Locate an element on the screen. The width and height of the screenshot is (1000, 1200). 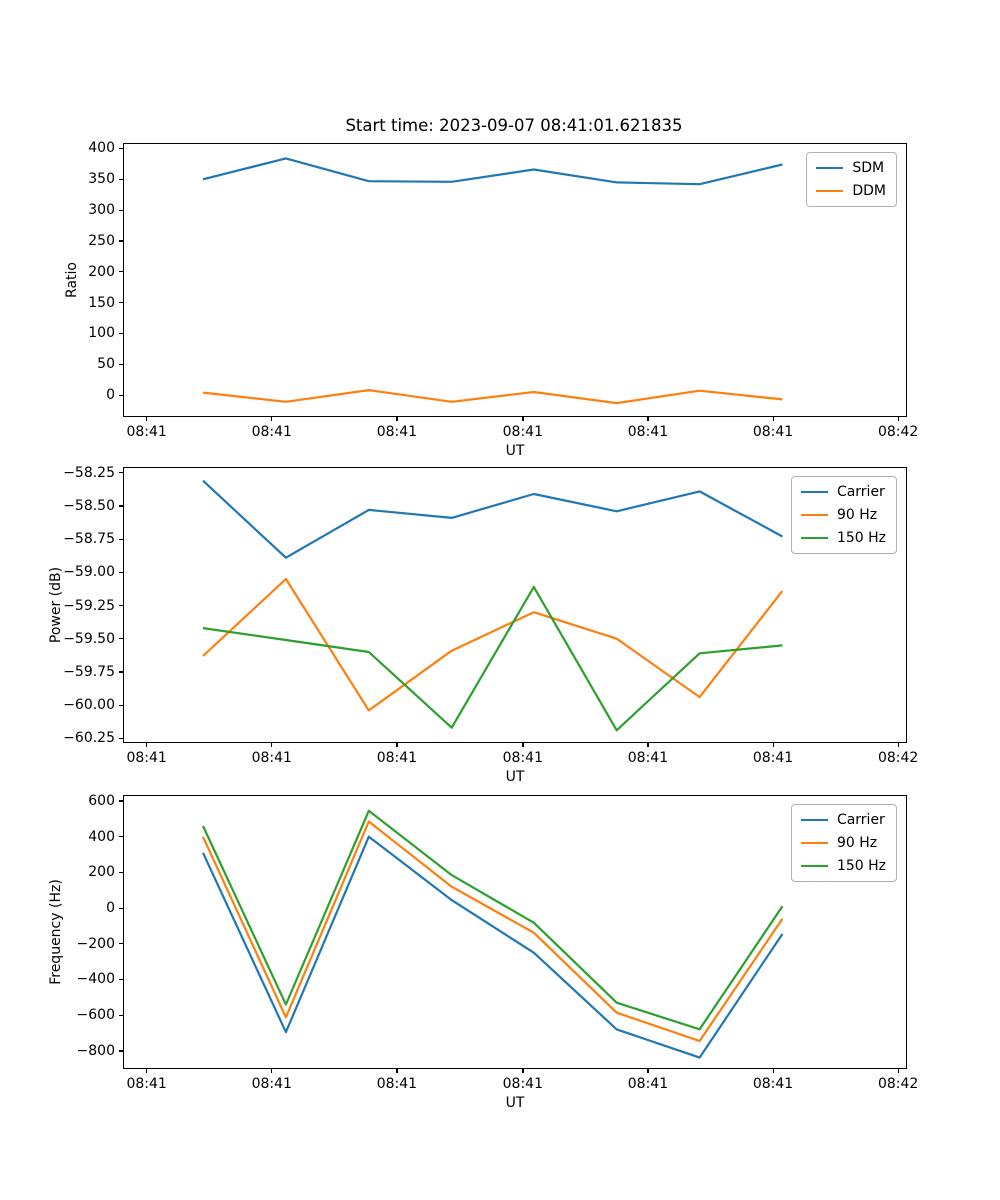
y-axis-label: Ratio is located at coordinates (72, 280).